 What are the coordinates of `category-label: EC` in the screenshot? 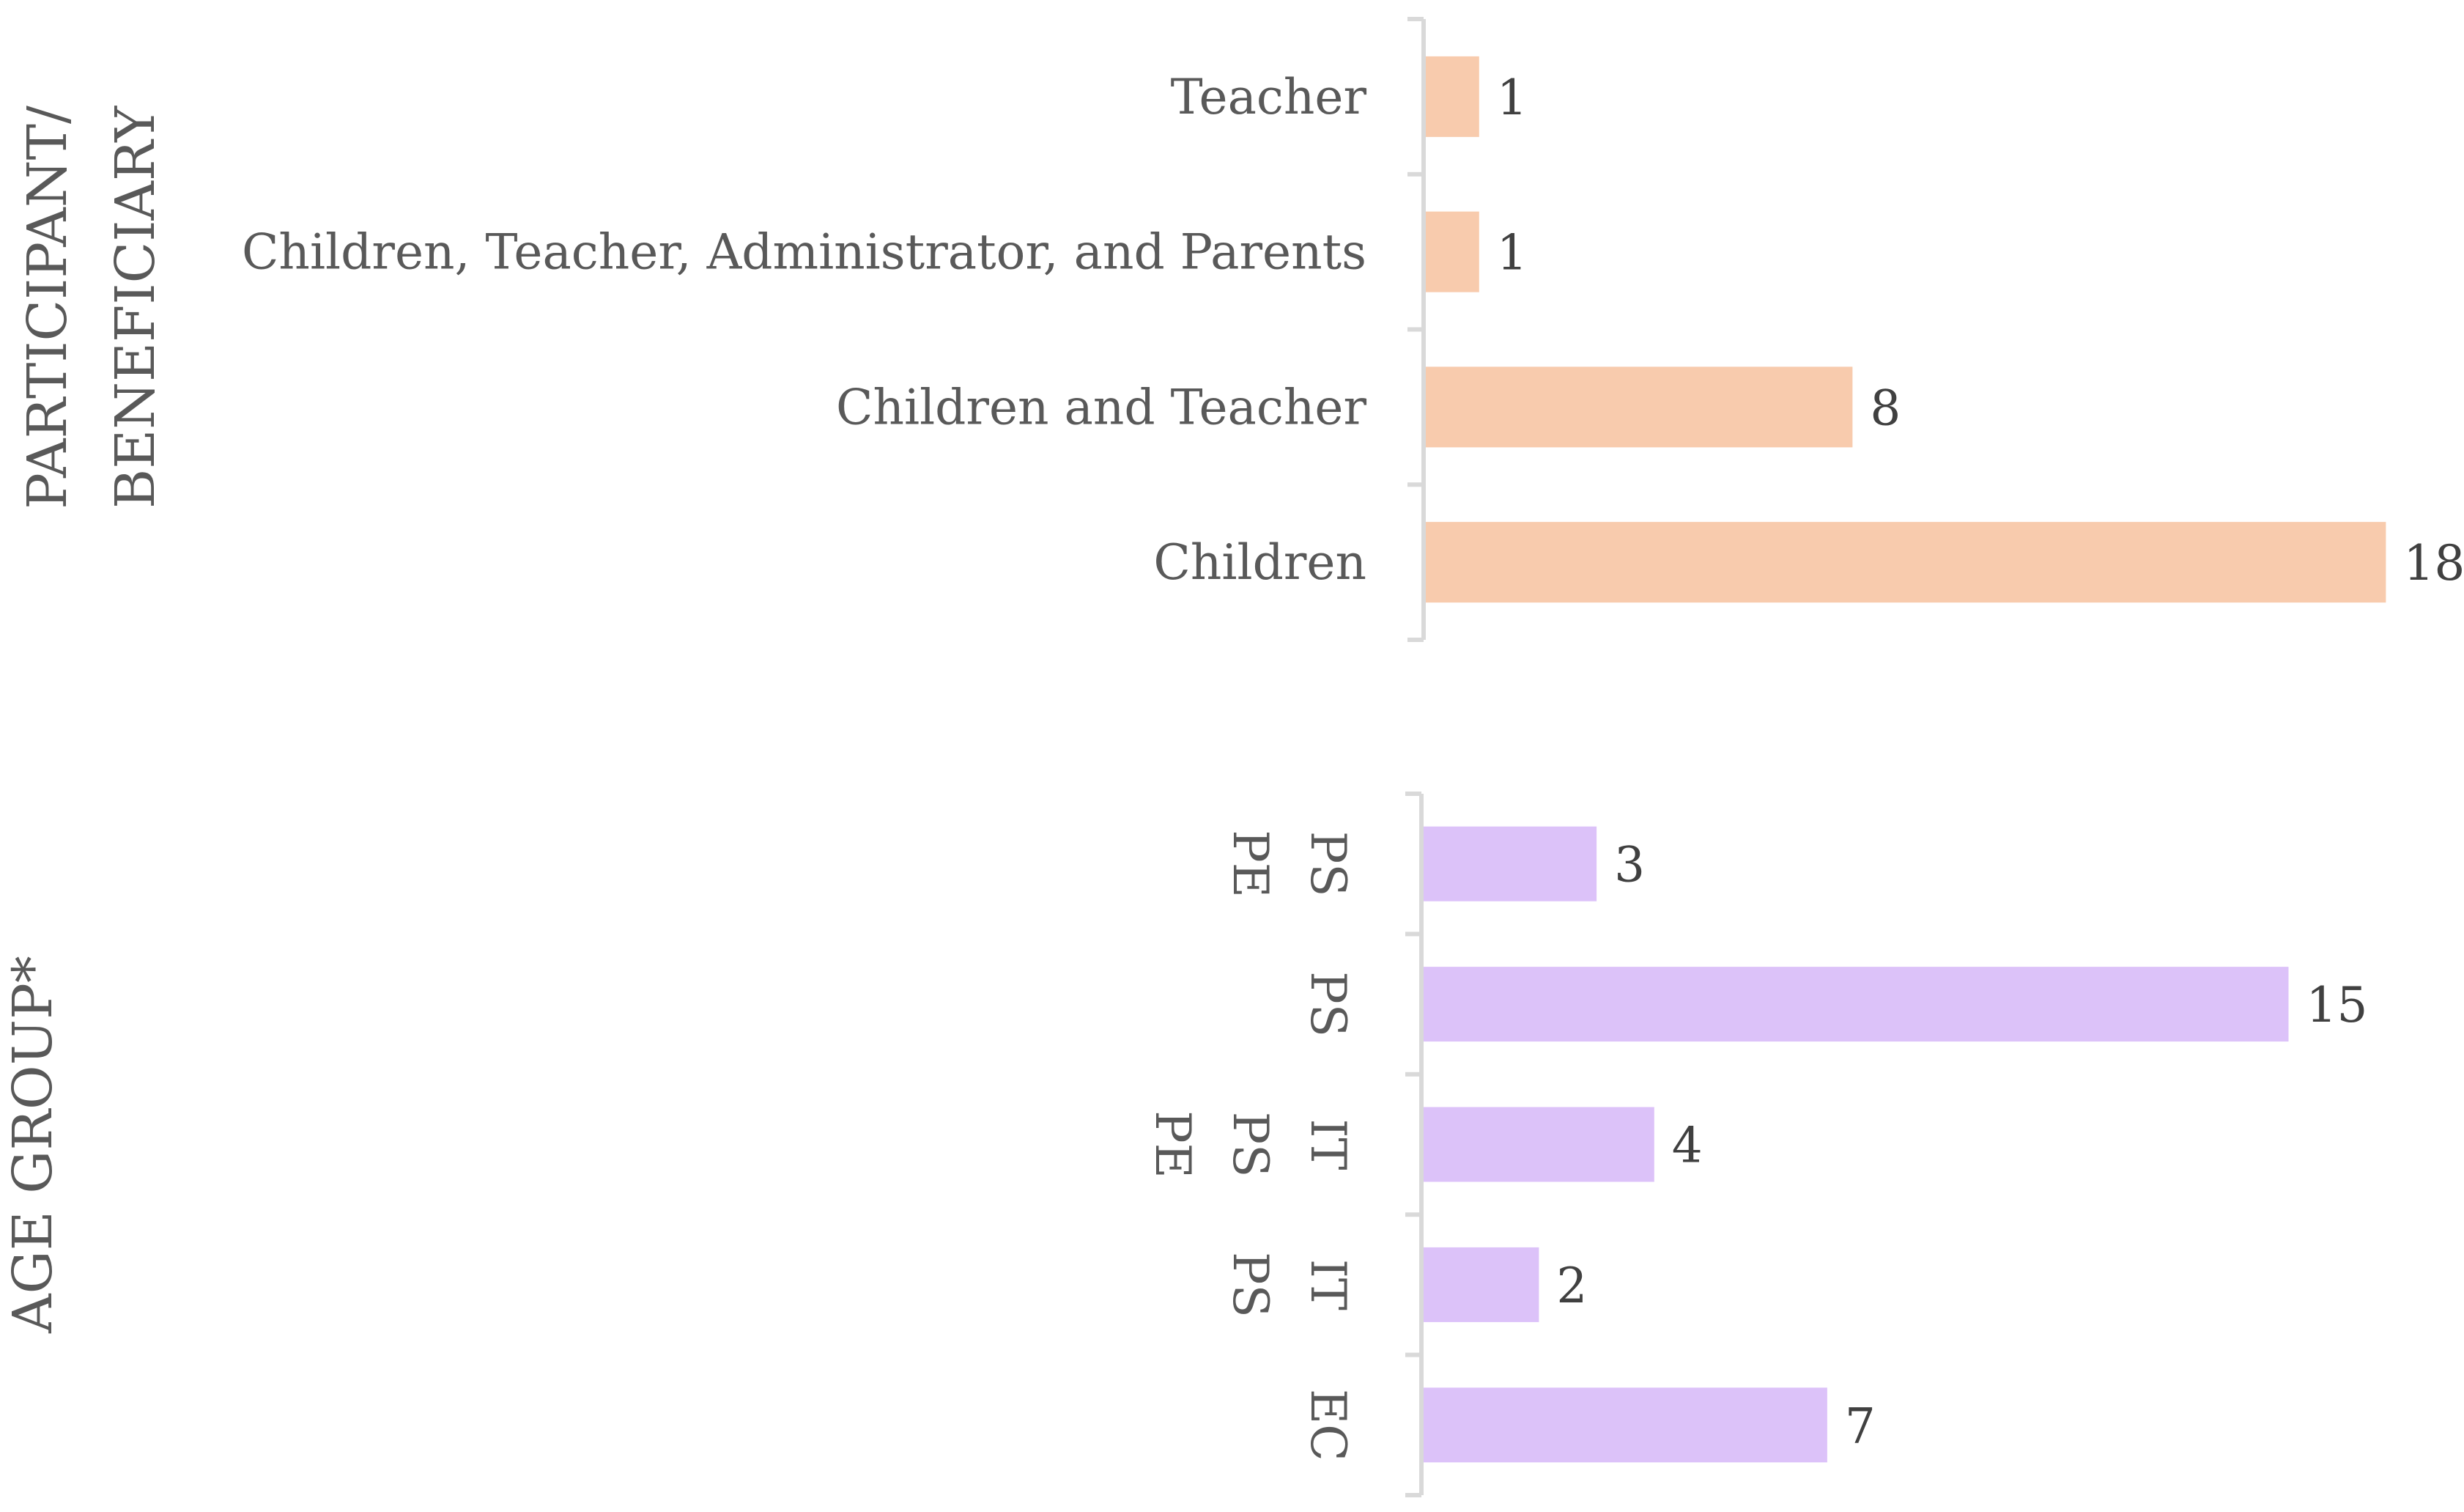 It's located at (1328, 1425).